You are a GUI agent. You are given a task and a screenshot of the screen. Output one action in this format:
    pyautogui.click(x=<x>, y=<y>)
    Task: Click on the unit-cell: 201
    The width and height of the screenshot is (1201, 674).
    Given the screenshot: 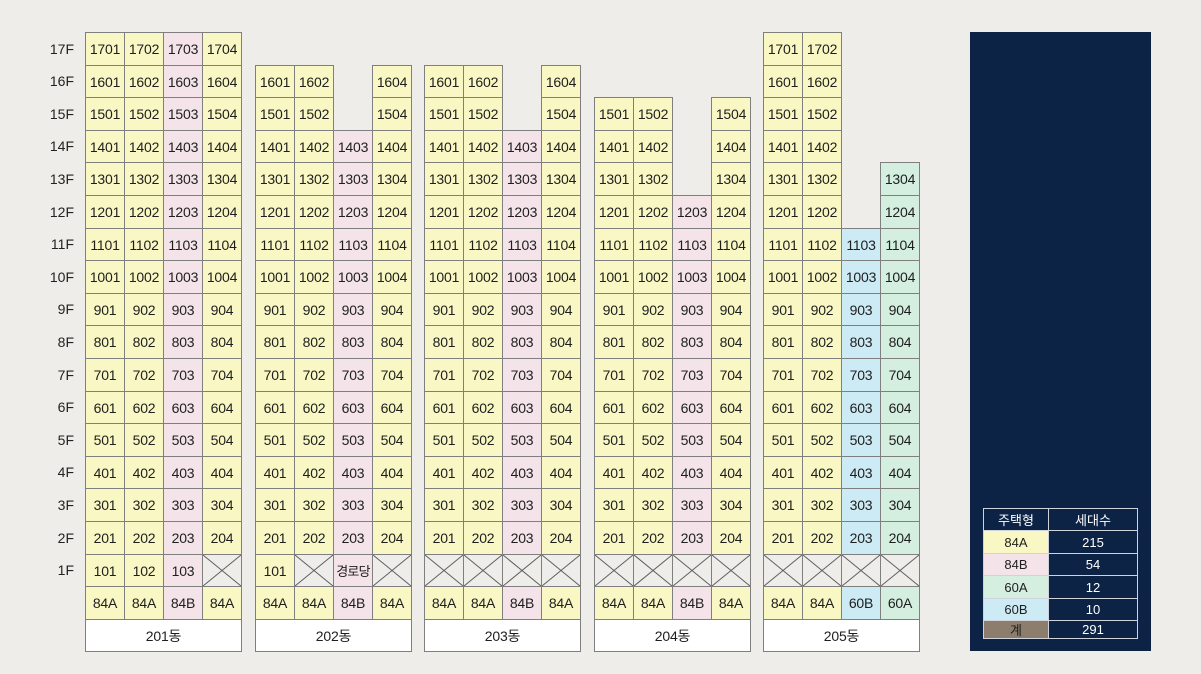 What is the action you would take?
    pyautogui.click(x=275, y=538)
    